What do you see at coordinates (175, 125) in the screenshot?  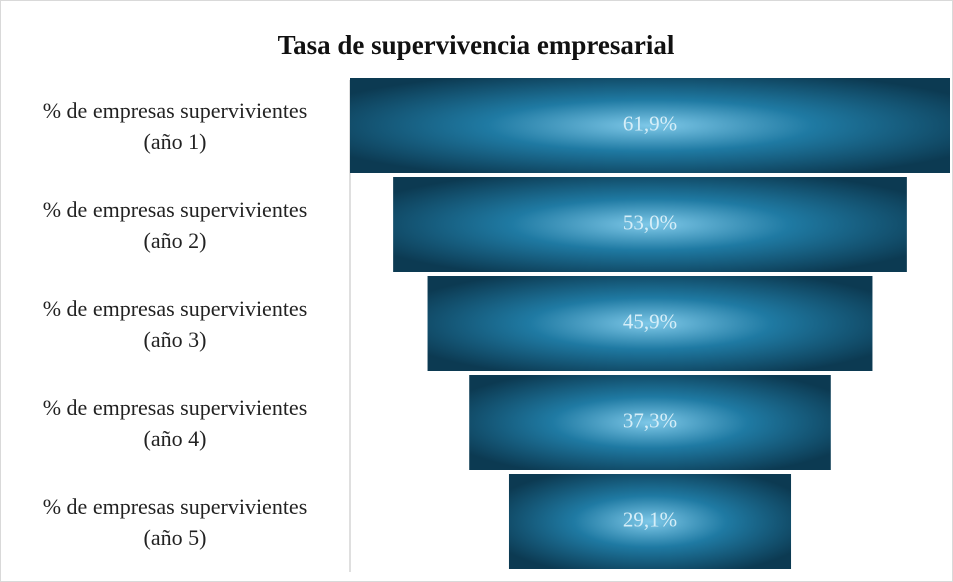 I see `category-label: % de empresas supervivientes (año 1)` at bounding box center [175, 125].